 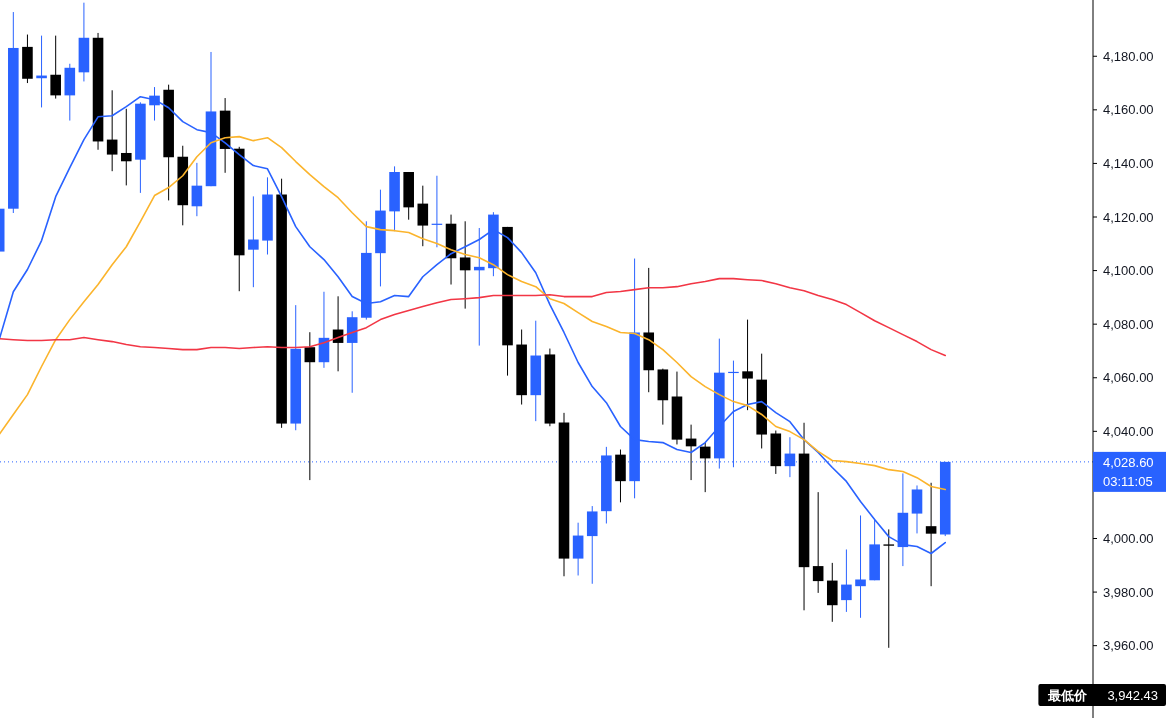 What do you see at coordinates (1128, 163) in the screenshot?
I see `y-tick-label: 4,140.00` at bounding box center [1128, 163].